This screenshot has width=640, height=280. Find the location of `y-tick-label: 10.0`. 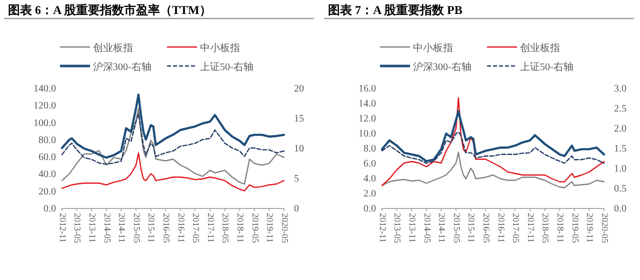

y-tick-label: 10.0 is located at coordinates (367, 134).